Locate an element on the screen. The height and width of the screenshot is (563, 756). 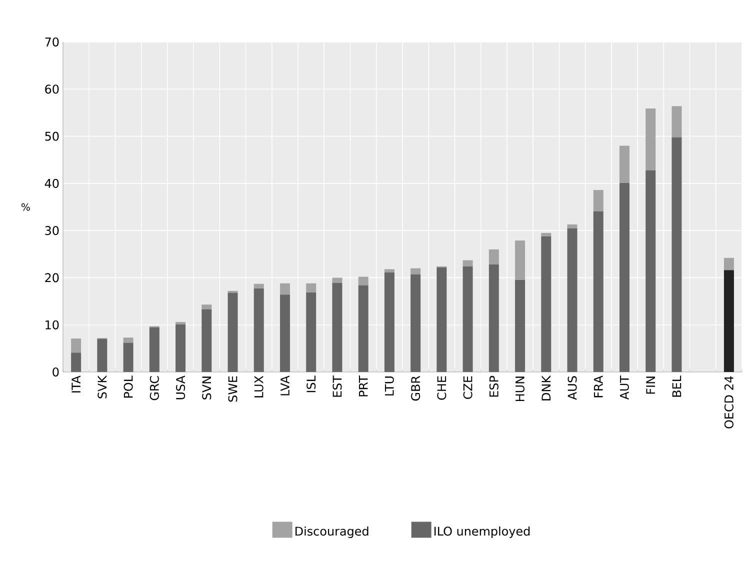
y-tick-label: 30 is located at coordinates (52, 231).